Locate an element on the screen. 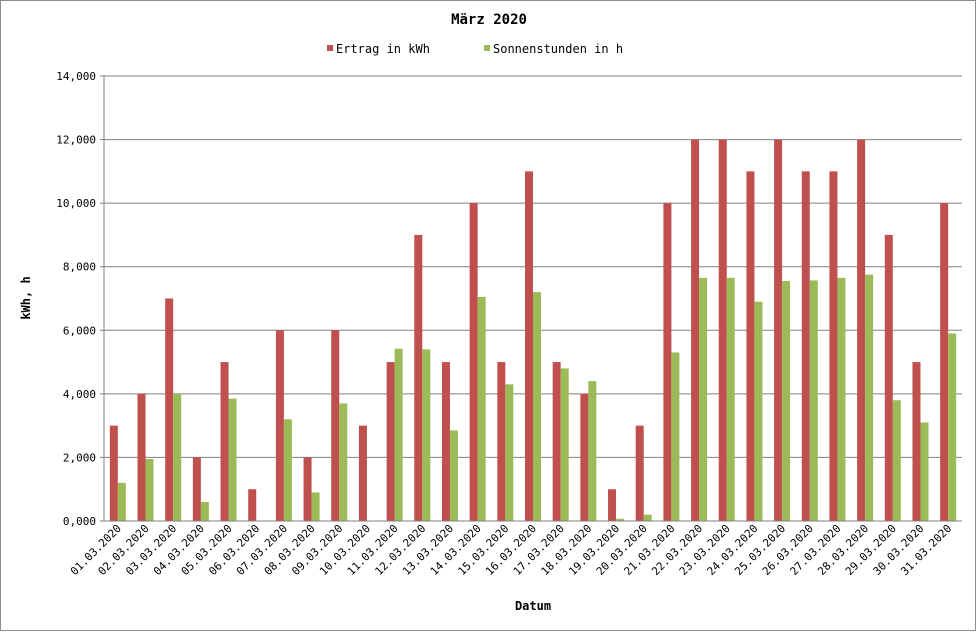  y-tick-label: 14,000 is located at coordinates (76, 76).